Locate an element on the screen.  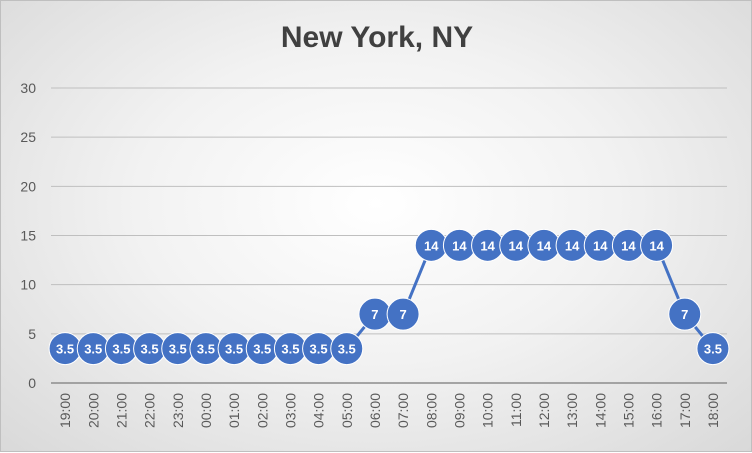
x-tick-label: 00:00 is located at coordinates (206, 410).